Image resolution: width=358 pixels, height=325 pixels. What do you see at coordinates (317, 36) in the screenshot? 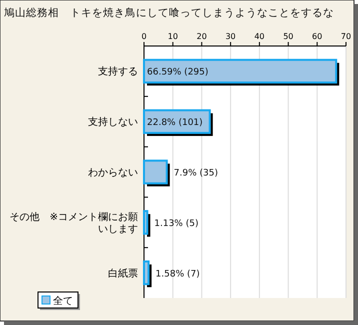
I see `x-tick-label: 60` at bounding box center [317, 36].